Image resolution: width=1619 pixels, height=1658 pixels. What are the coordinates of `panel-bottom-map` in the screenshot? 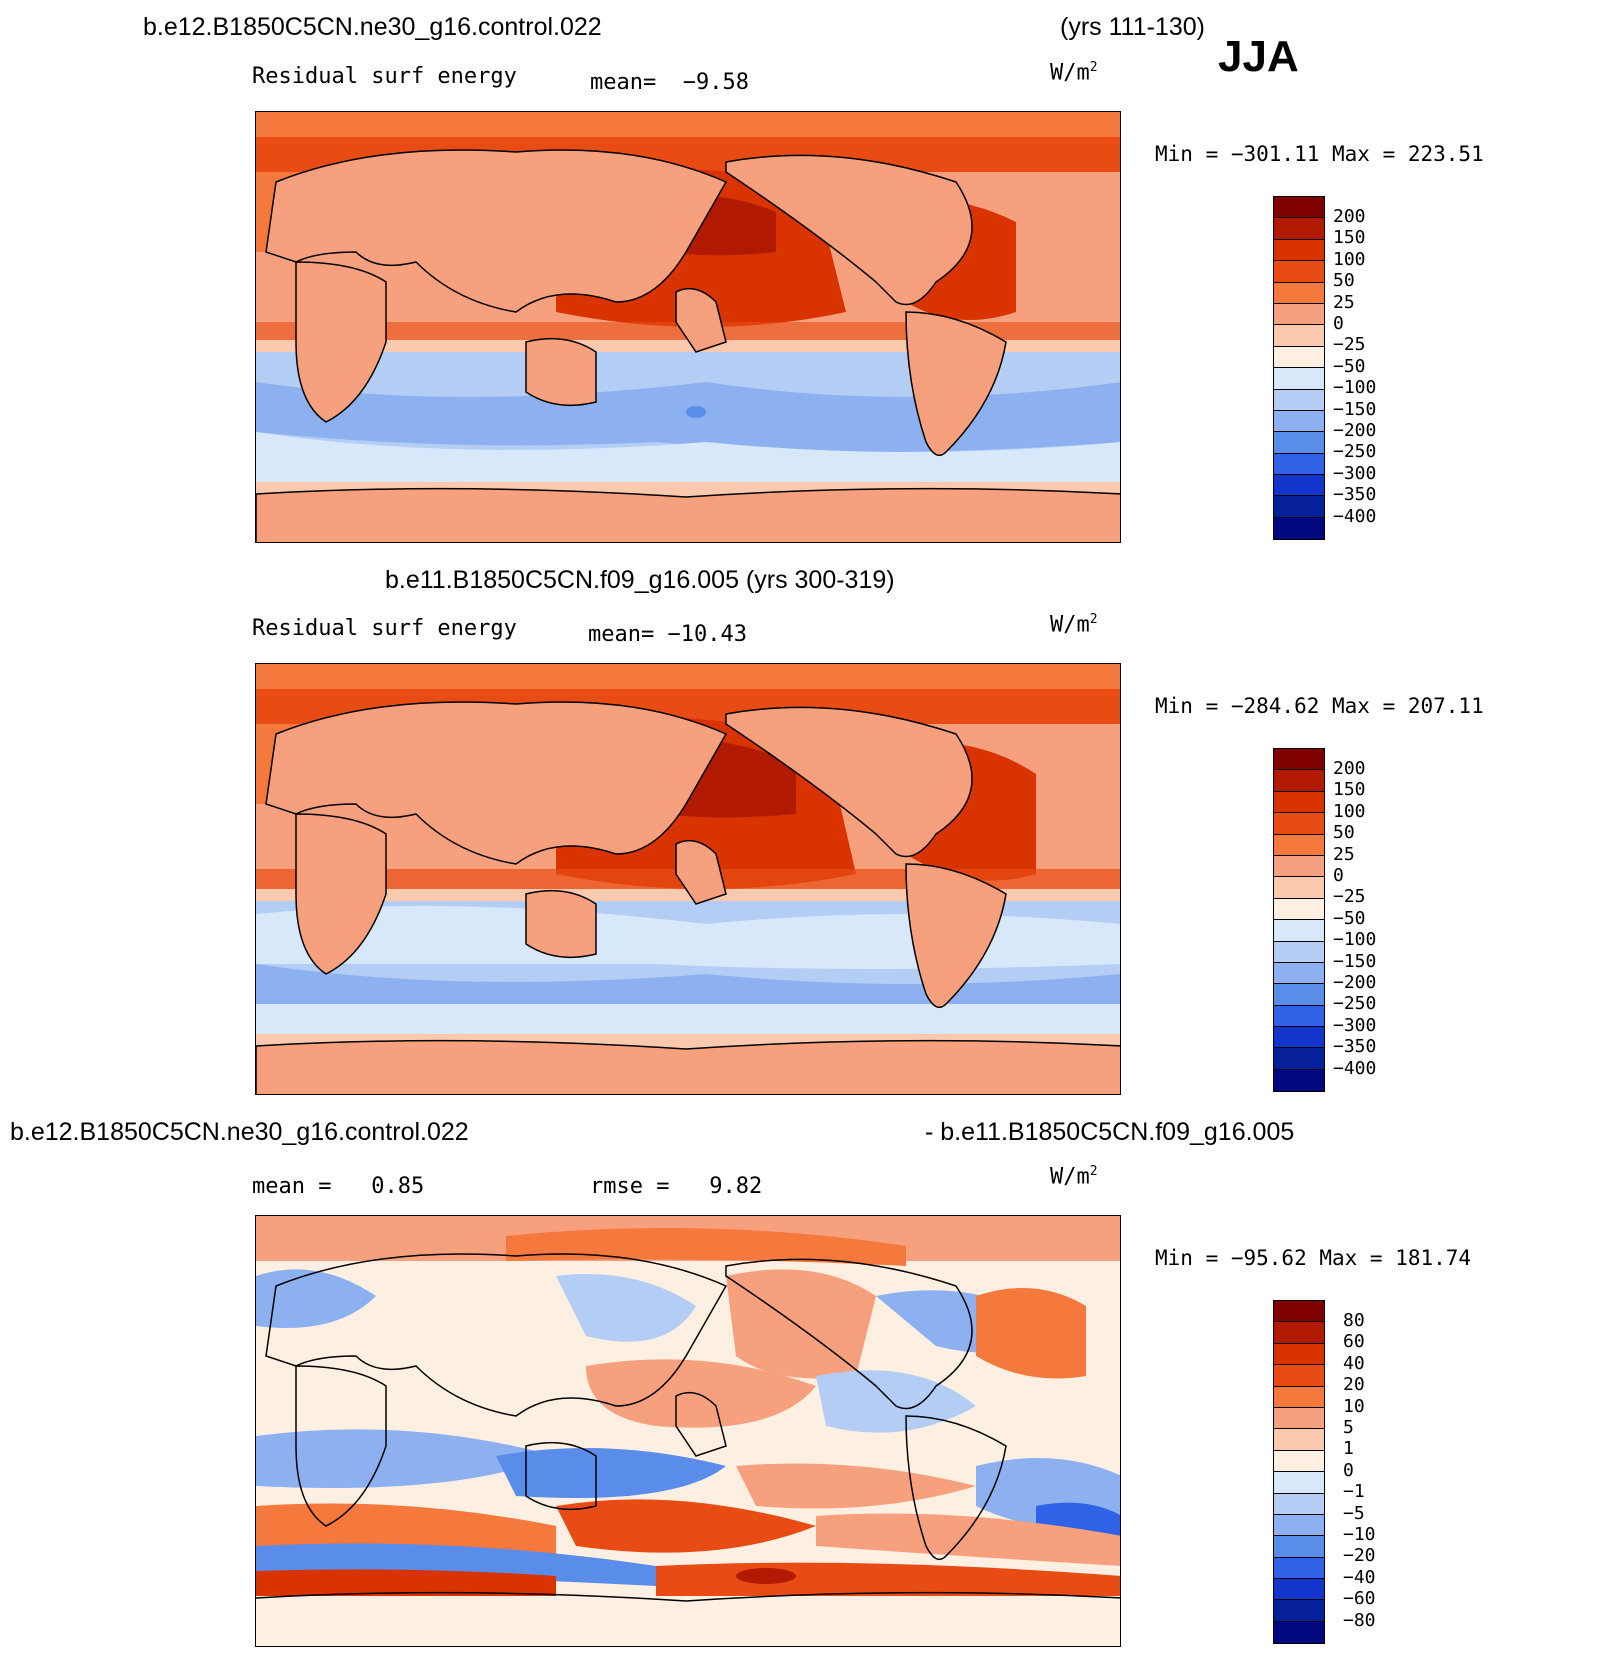 It's located at (688, 1431).